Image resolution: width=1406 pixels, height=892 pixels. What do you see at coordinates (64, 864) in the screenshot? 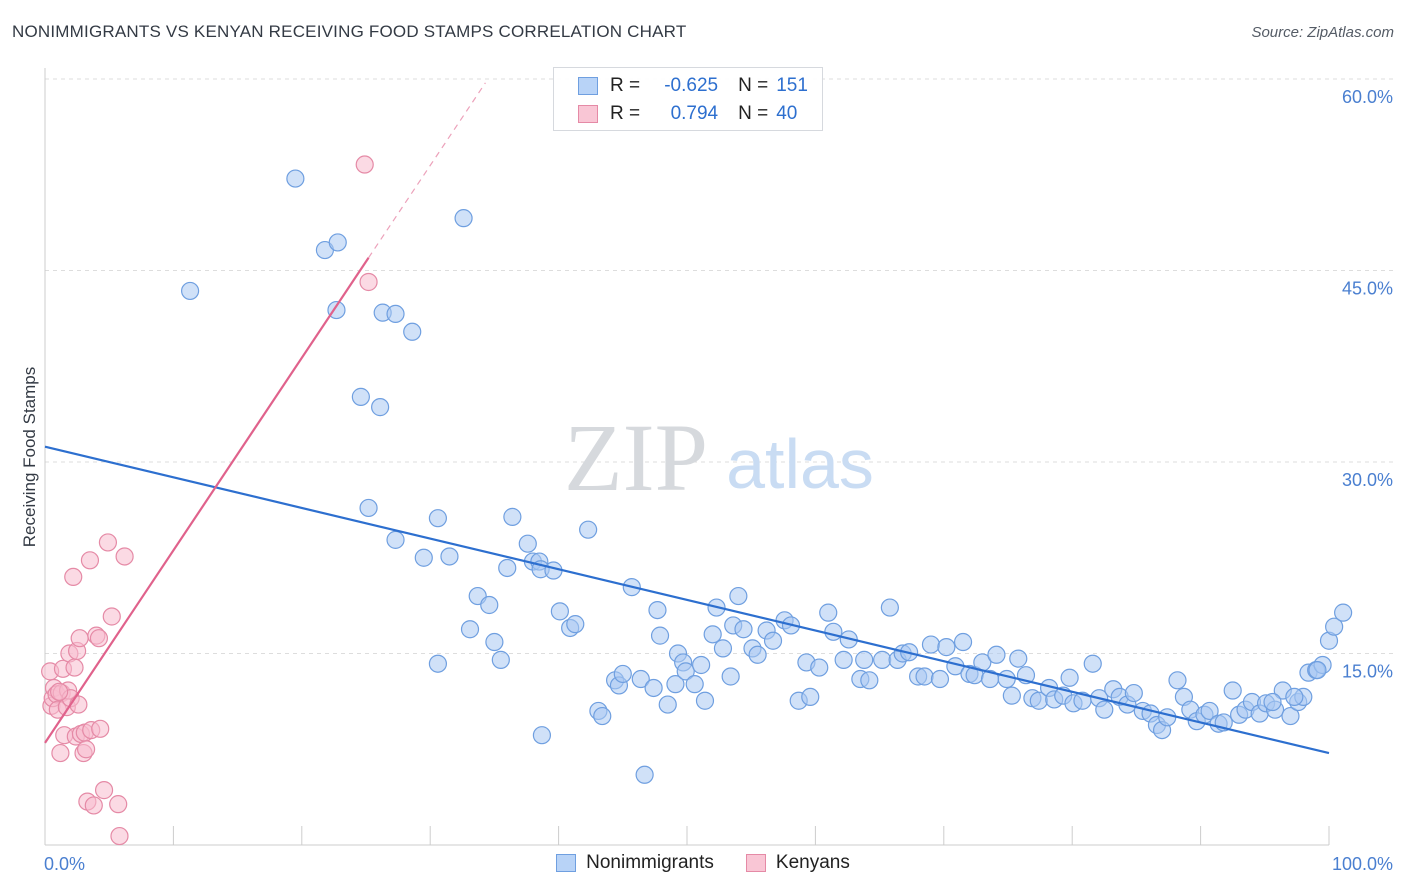
I see `x-tick-label: 0.0%` at bounding box center [64, 864].